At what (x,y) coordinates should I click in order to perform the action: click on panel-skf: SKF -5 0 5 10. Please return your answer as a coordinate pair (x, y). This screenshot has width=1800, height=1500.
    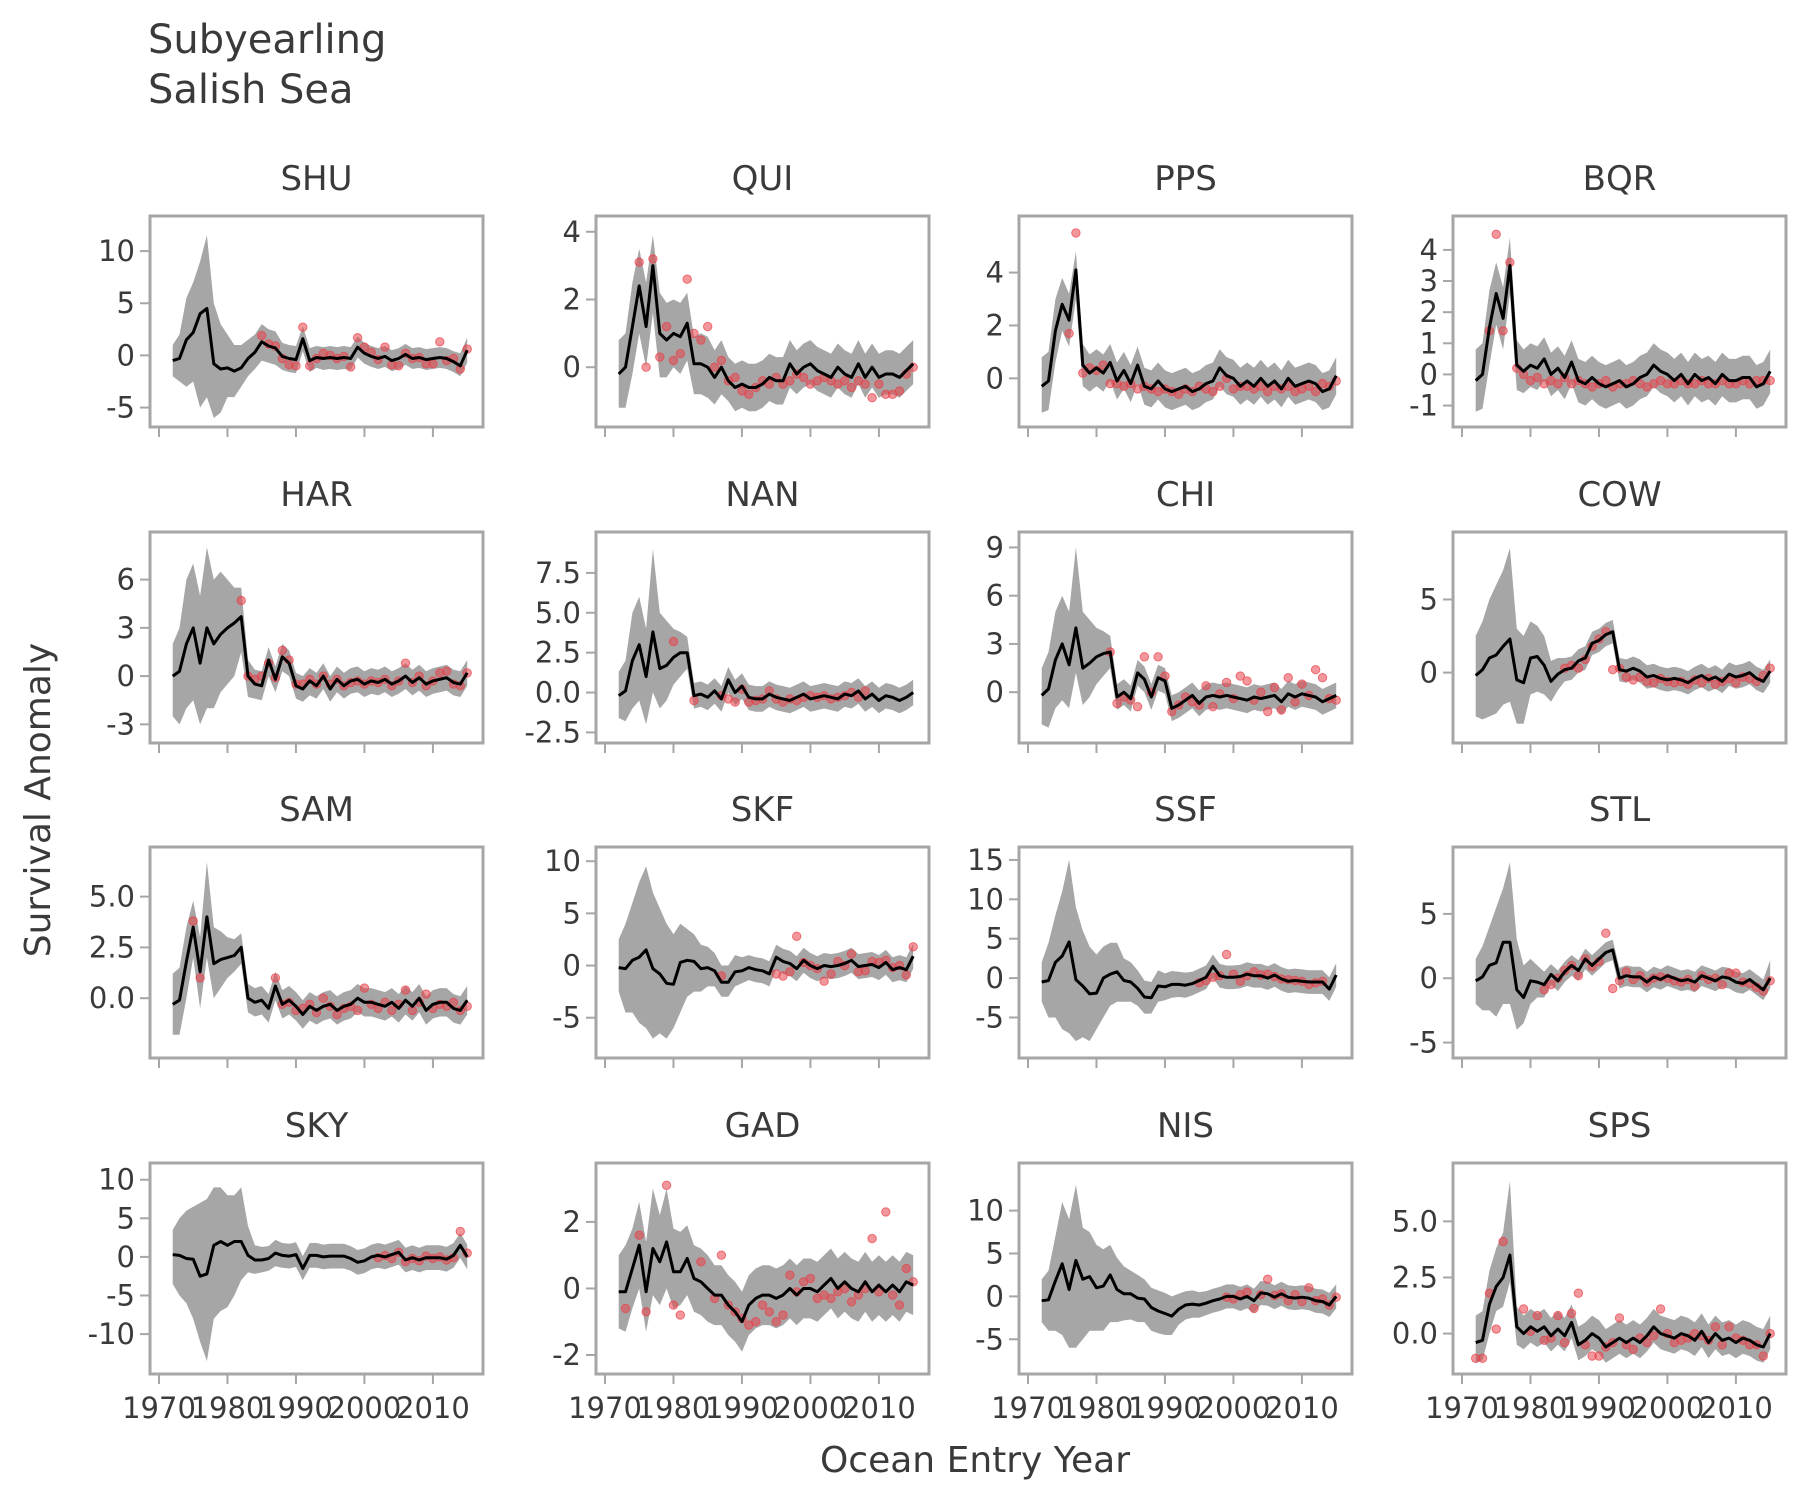
    Looking at the image, I should click on (737, 929).